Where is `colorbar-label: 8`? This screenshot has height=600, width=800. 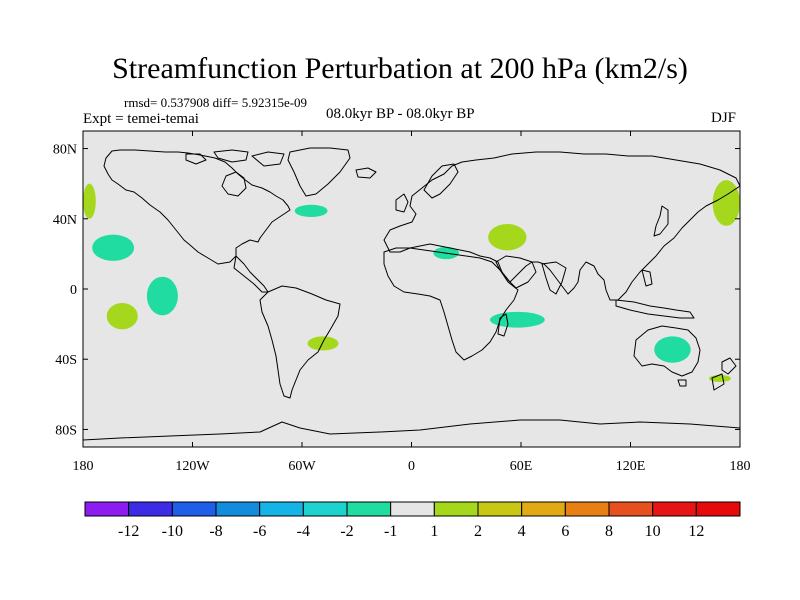
colorbar-label: 8 is located at coordinates (609, 531).